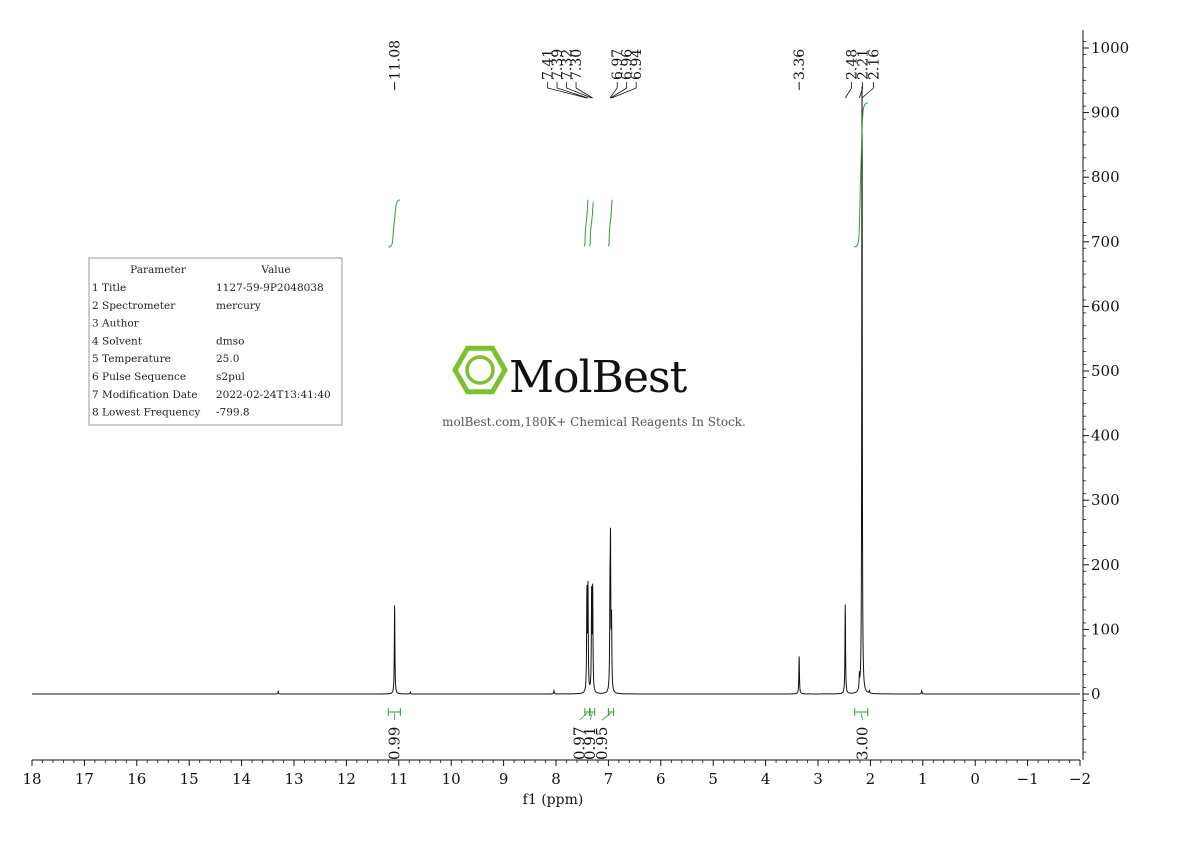 Image resolution: width=1190 pixels, height=841 pixels. Describe the element at coordinates (577, 64) in the screenshot. I see `peak-label: 7.30` at that location.